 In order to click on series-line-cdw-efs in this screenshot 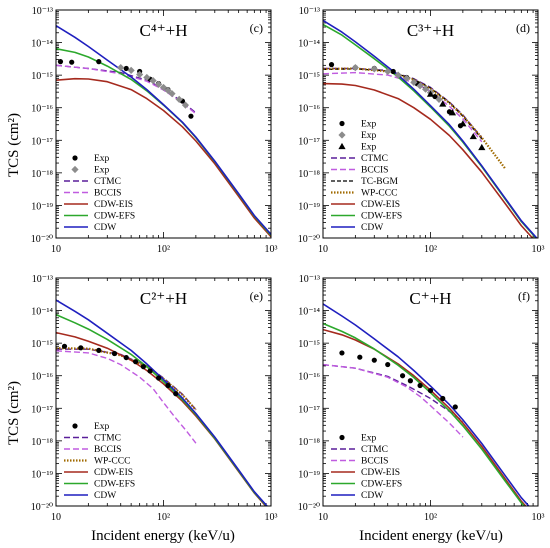, I will do `click(163, 141)`.